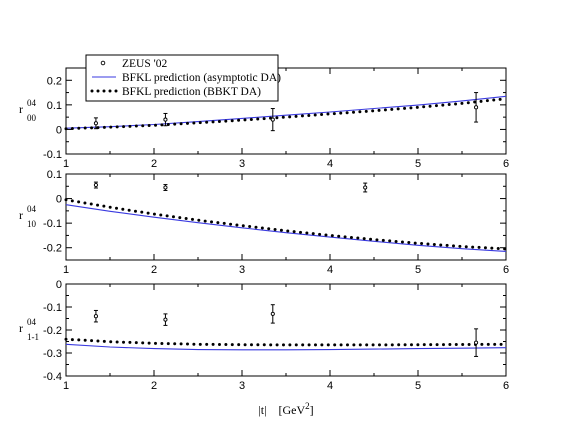 This screenshot has height=442, width=572. I want to click on y-axis-label-sub: 00, so click(32, 118).